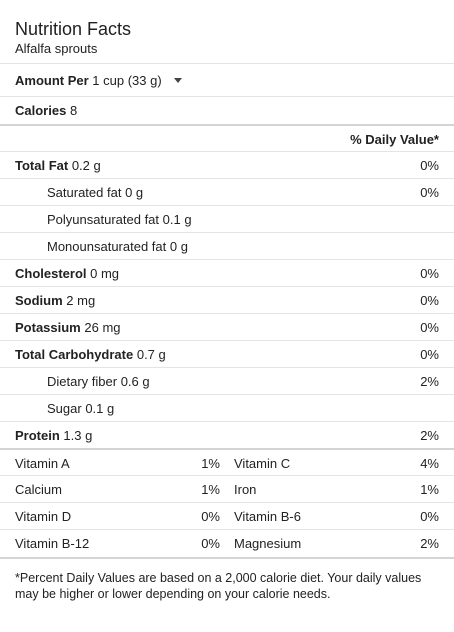  What do you see at coordinates (227, 434) in the screenshot?
I see `nutrient-row-protein: Protein 1.3 g 2%` at bounding box center [227, 434].